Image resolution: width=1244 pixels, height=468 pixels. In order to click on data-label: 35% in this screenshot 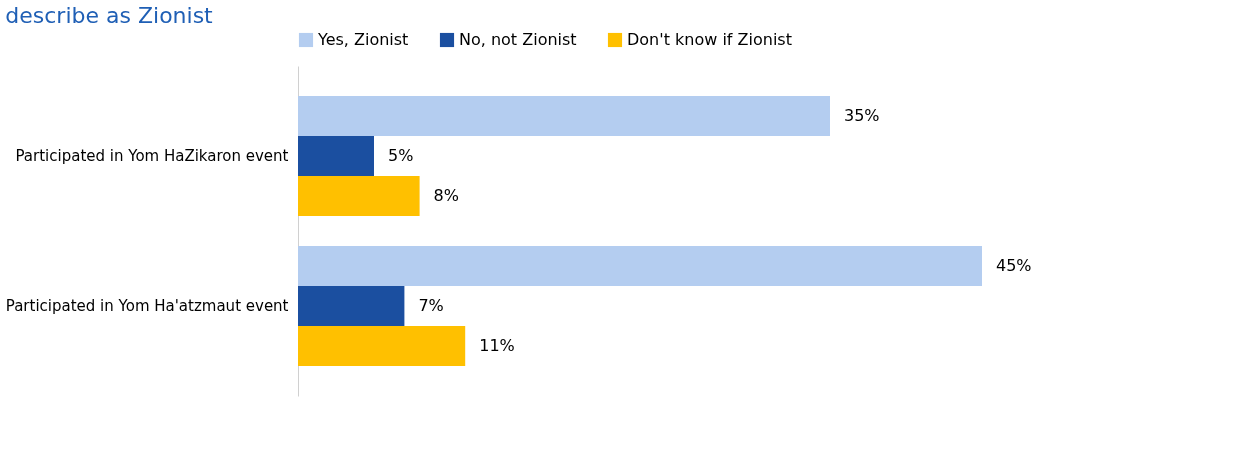, I will do `click(862, 115)`.